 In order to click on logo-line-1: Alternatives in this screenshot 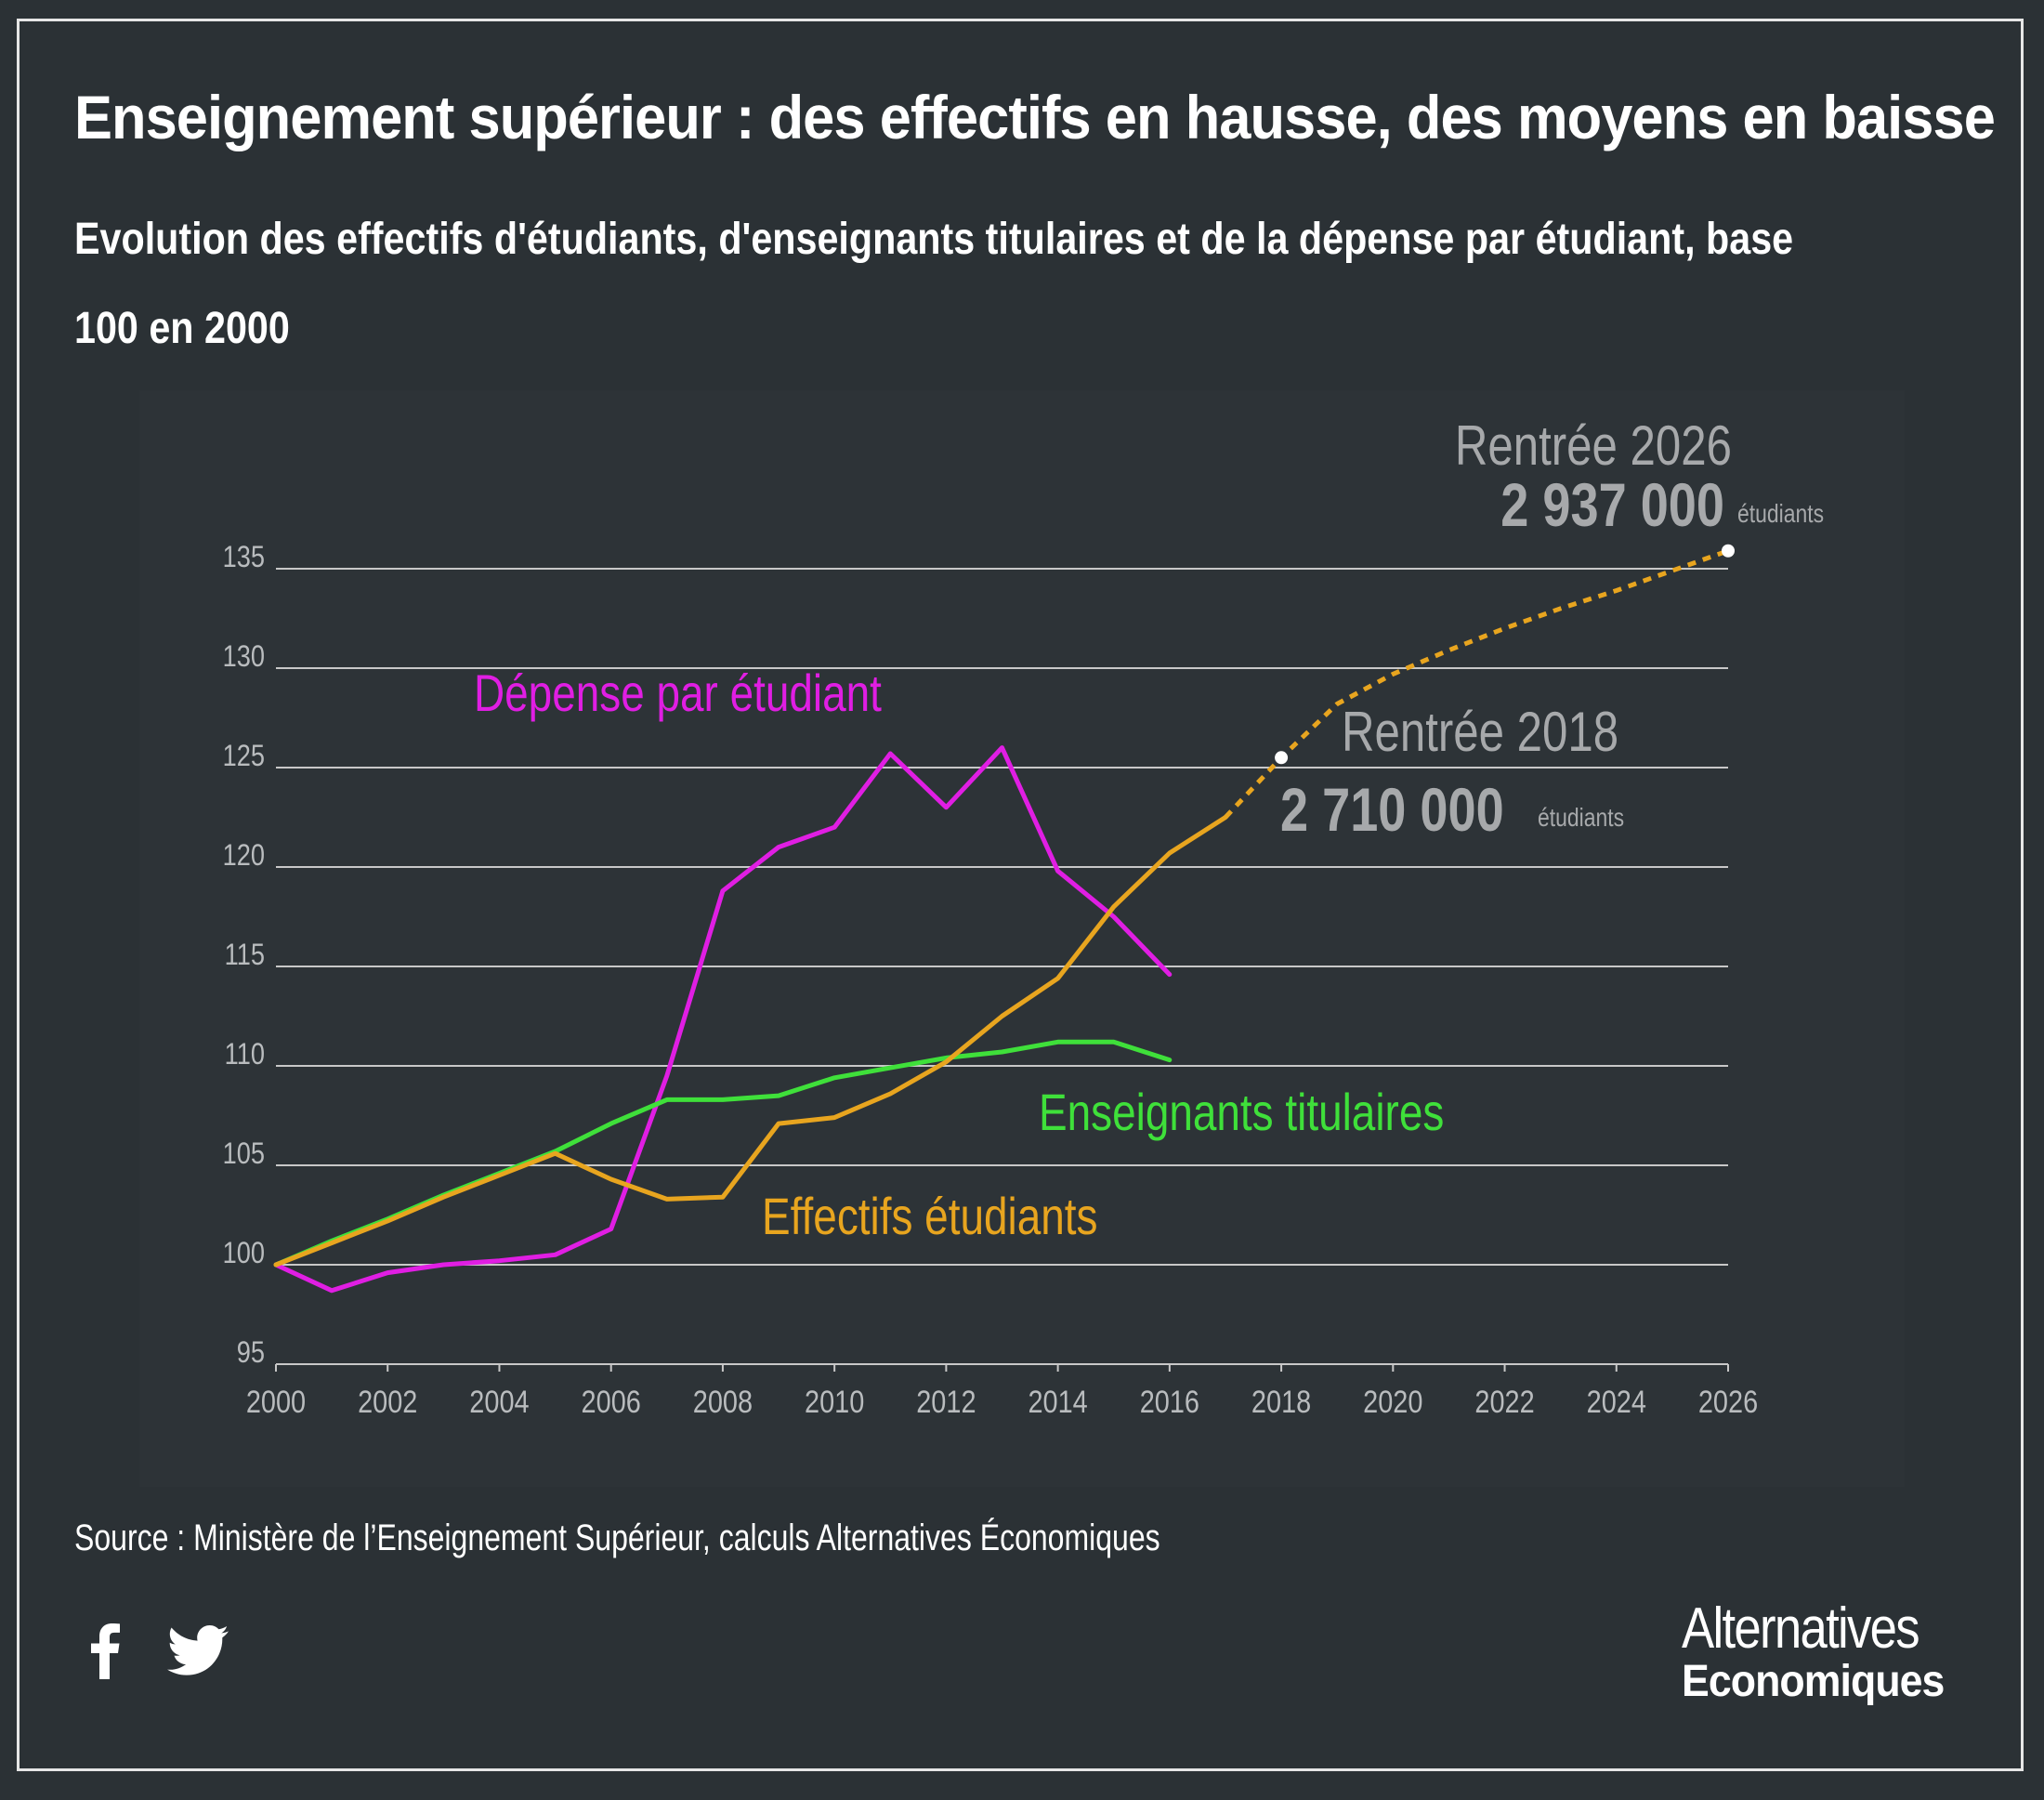, I will do `click(1801, 1628)`.